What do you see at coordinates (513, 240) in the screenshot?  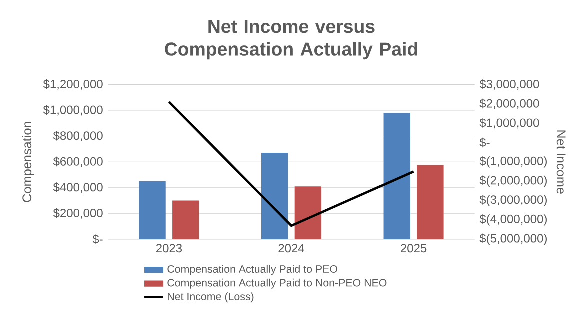 I see `y2-tick-label: $(5,000,000)` at bounding box center [513, 240].